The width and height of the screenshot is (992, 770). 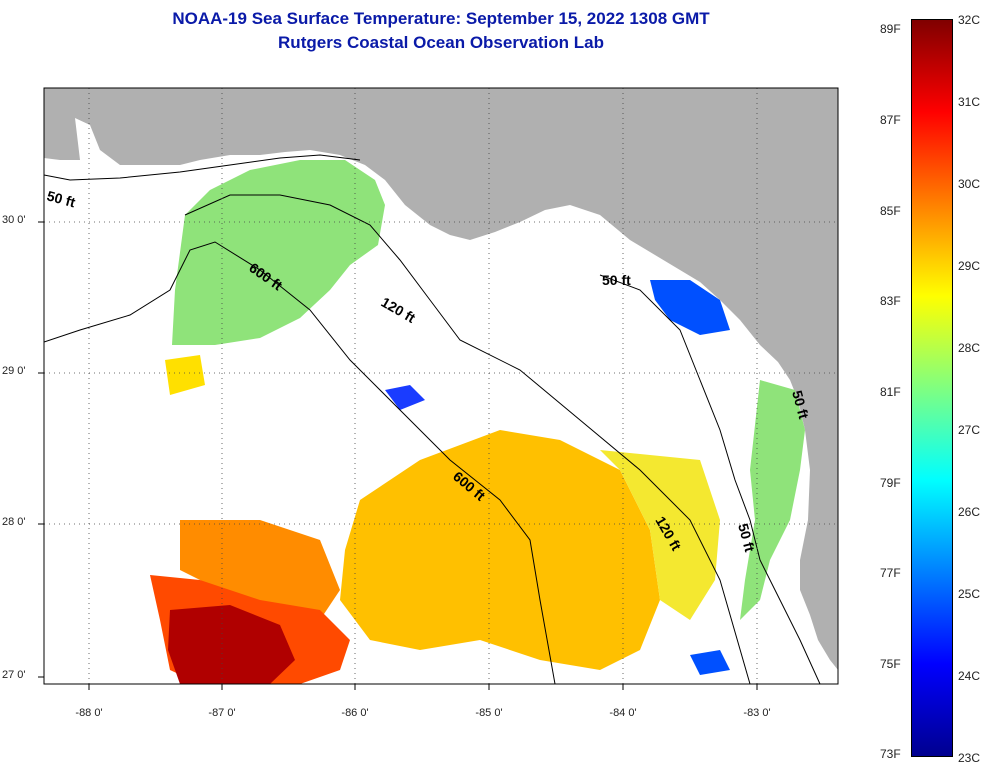 I want to click on sst-patch-east, so click(x=772, y=500).